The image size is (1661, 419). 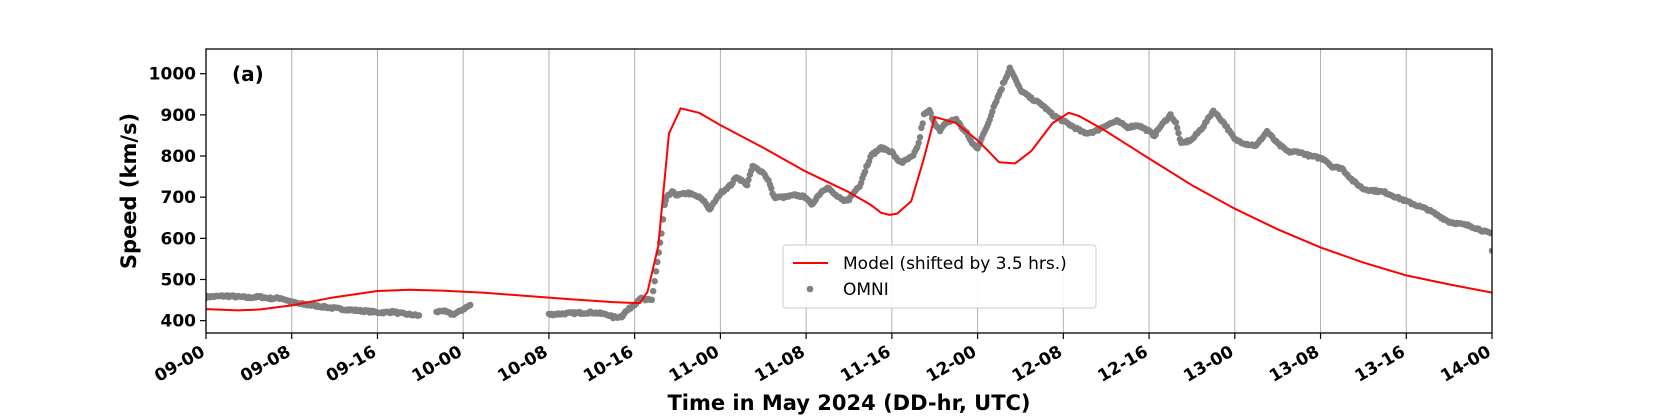 What do you see at coordinates (866, 290) in the screenshot?
I see `legend-omni-label: OMNI` at bounding box center [866, 290].